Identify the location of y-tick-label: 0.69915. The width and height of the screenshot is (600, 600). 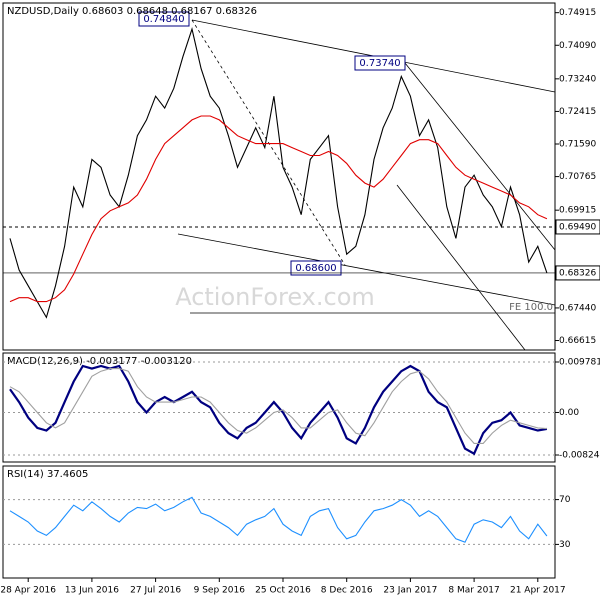
(577, 211).